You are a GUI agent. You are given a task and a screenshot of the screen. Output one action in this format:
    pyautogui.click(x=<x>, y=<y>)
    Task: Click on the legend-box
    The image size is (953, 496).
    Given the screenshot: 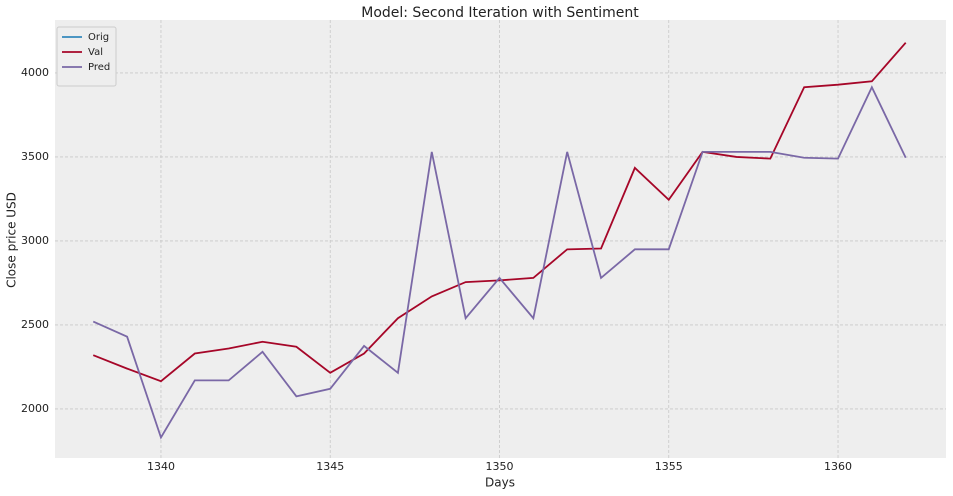 What is the action you would take?
    pyautogui.click(x=86, y=56)
    